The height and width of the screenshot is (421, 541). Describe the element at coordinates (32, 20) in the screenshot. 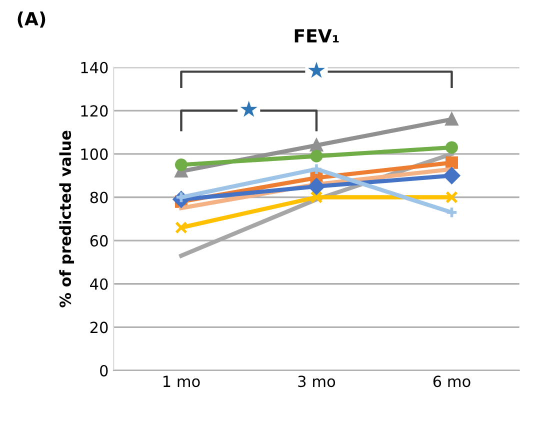

I see `text: (A)` at that location.